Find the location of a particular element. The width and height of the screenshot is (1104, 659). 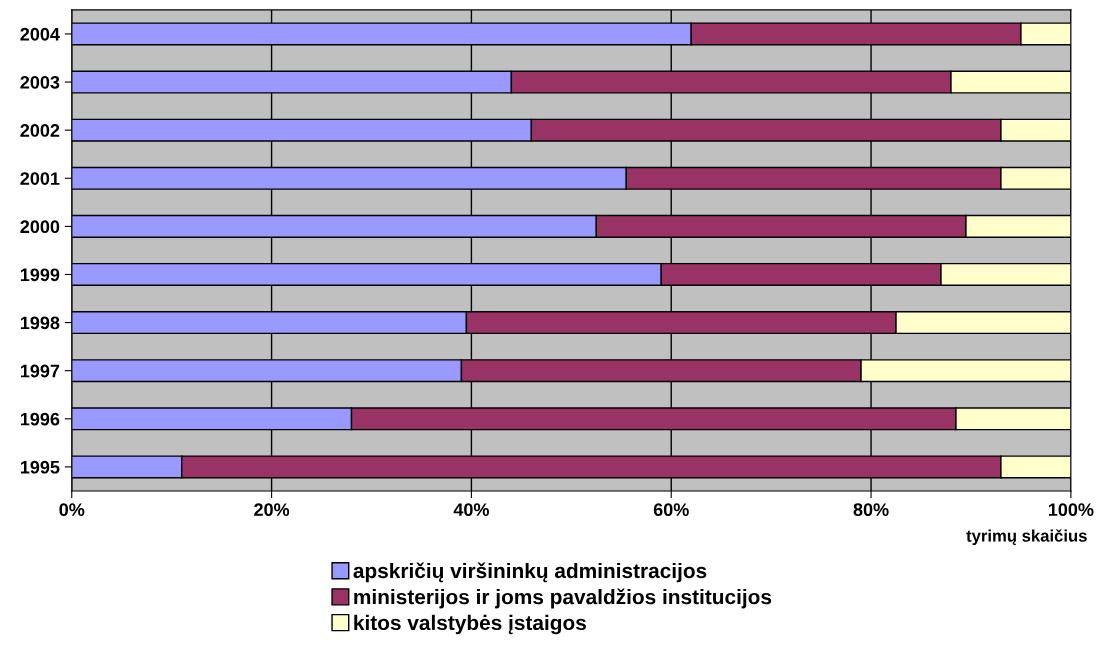

legend-label: ministerijos ir joms pavaldžios institucijos is located at coordinates (563, 598).